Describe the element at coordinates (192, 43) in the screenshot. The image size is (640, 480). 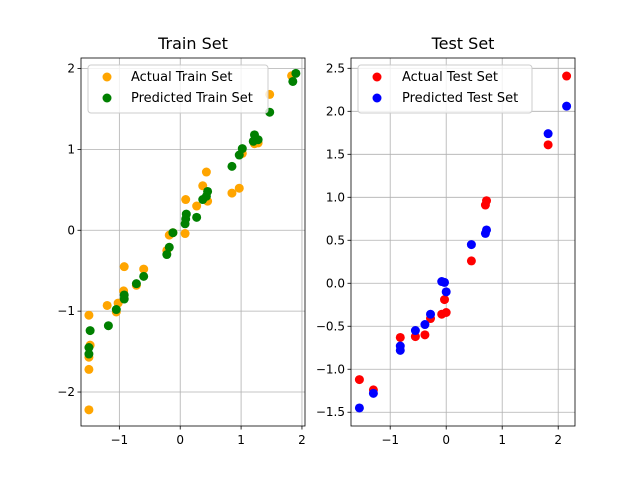
I see `train-set-title: Train Set` at that location.